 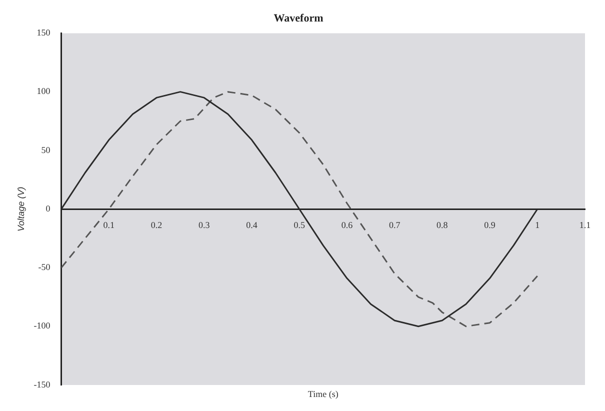 What do you see at coordinates (43, 33) in the screenshot?
I see `y-tick-label: 150` at bounding box center [43, 33].